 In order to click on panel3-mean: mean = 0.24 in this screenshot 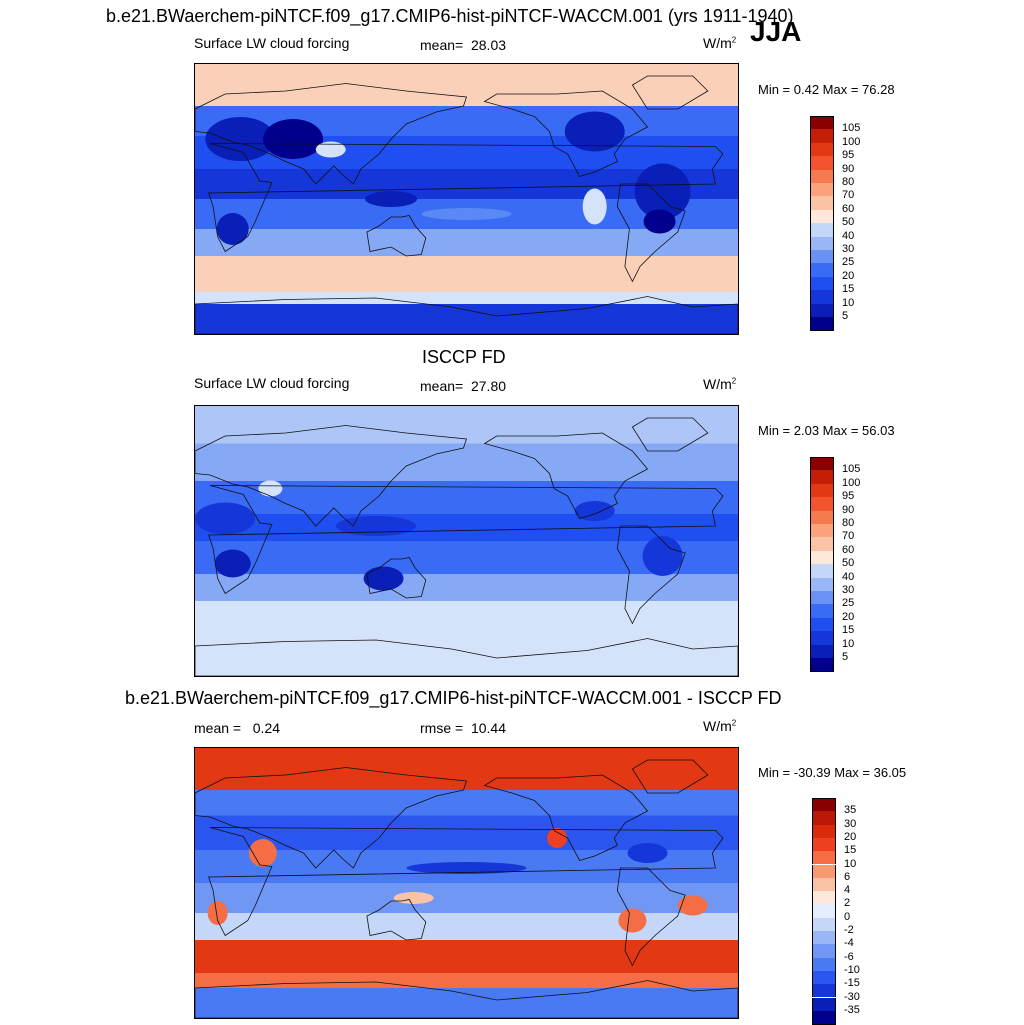, I will do `click(237, 728)`.